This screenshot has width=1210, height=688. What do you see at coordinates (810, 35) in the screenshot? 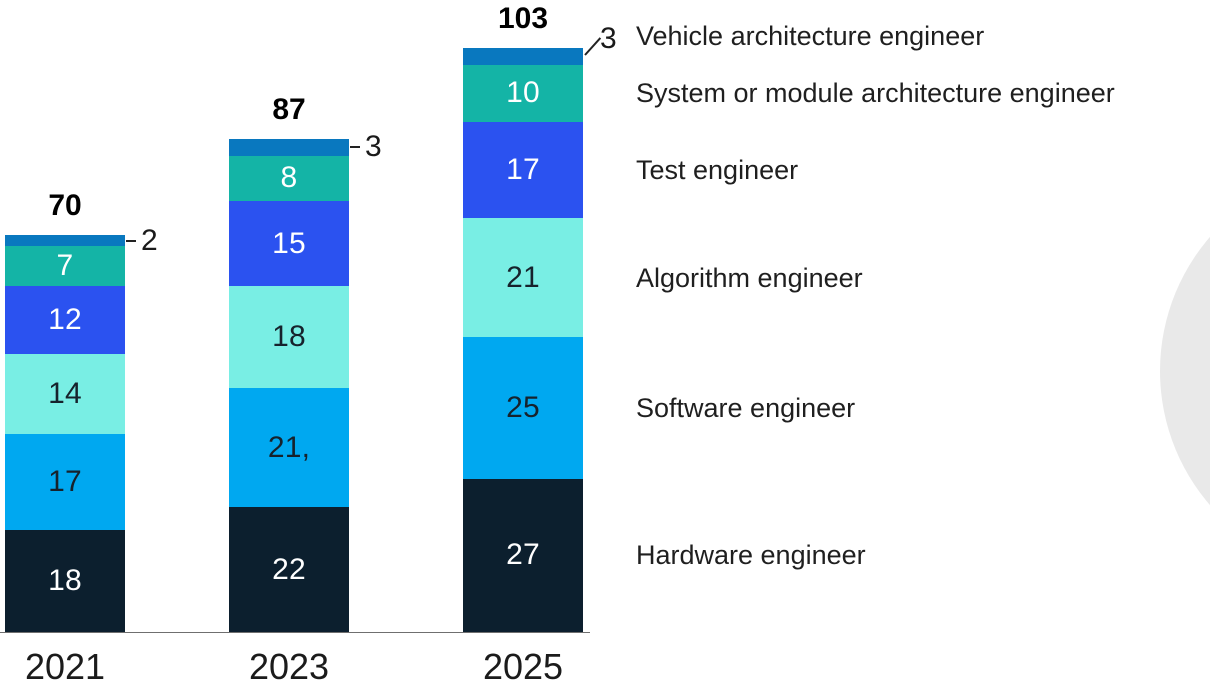
I see `legend-label-vehicle-architecture-engineer: Vehicle architecture engineer` at bounding box center [810, 35].